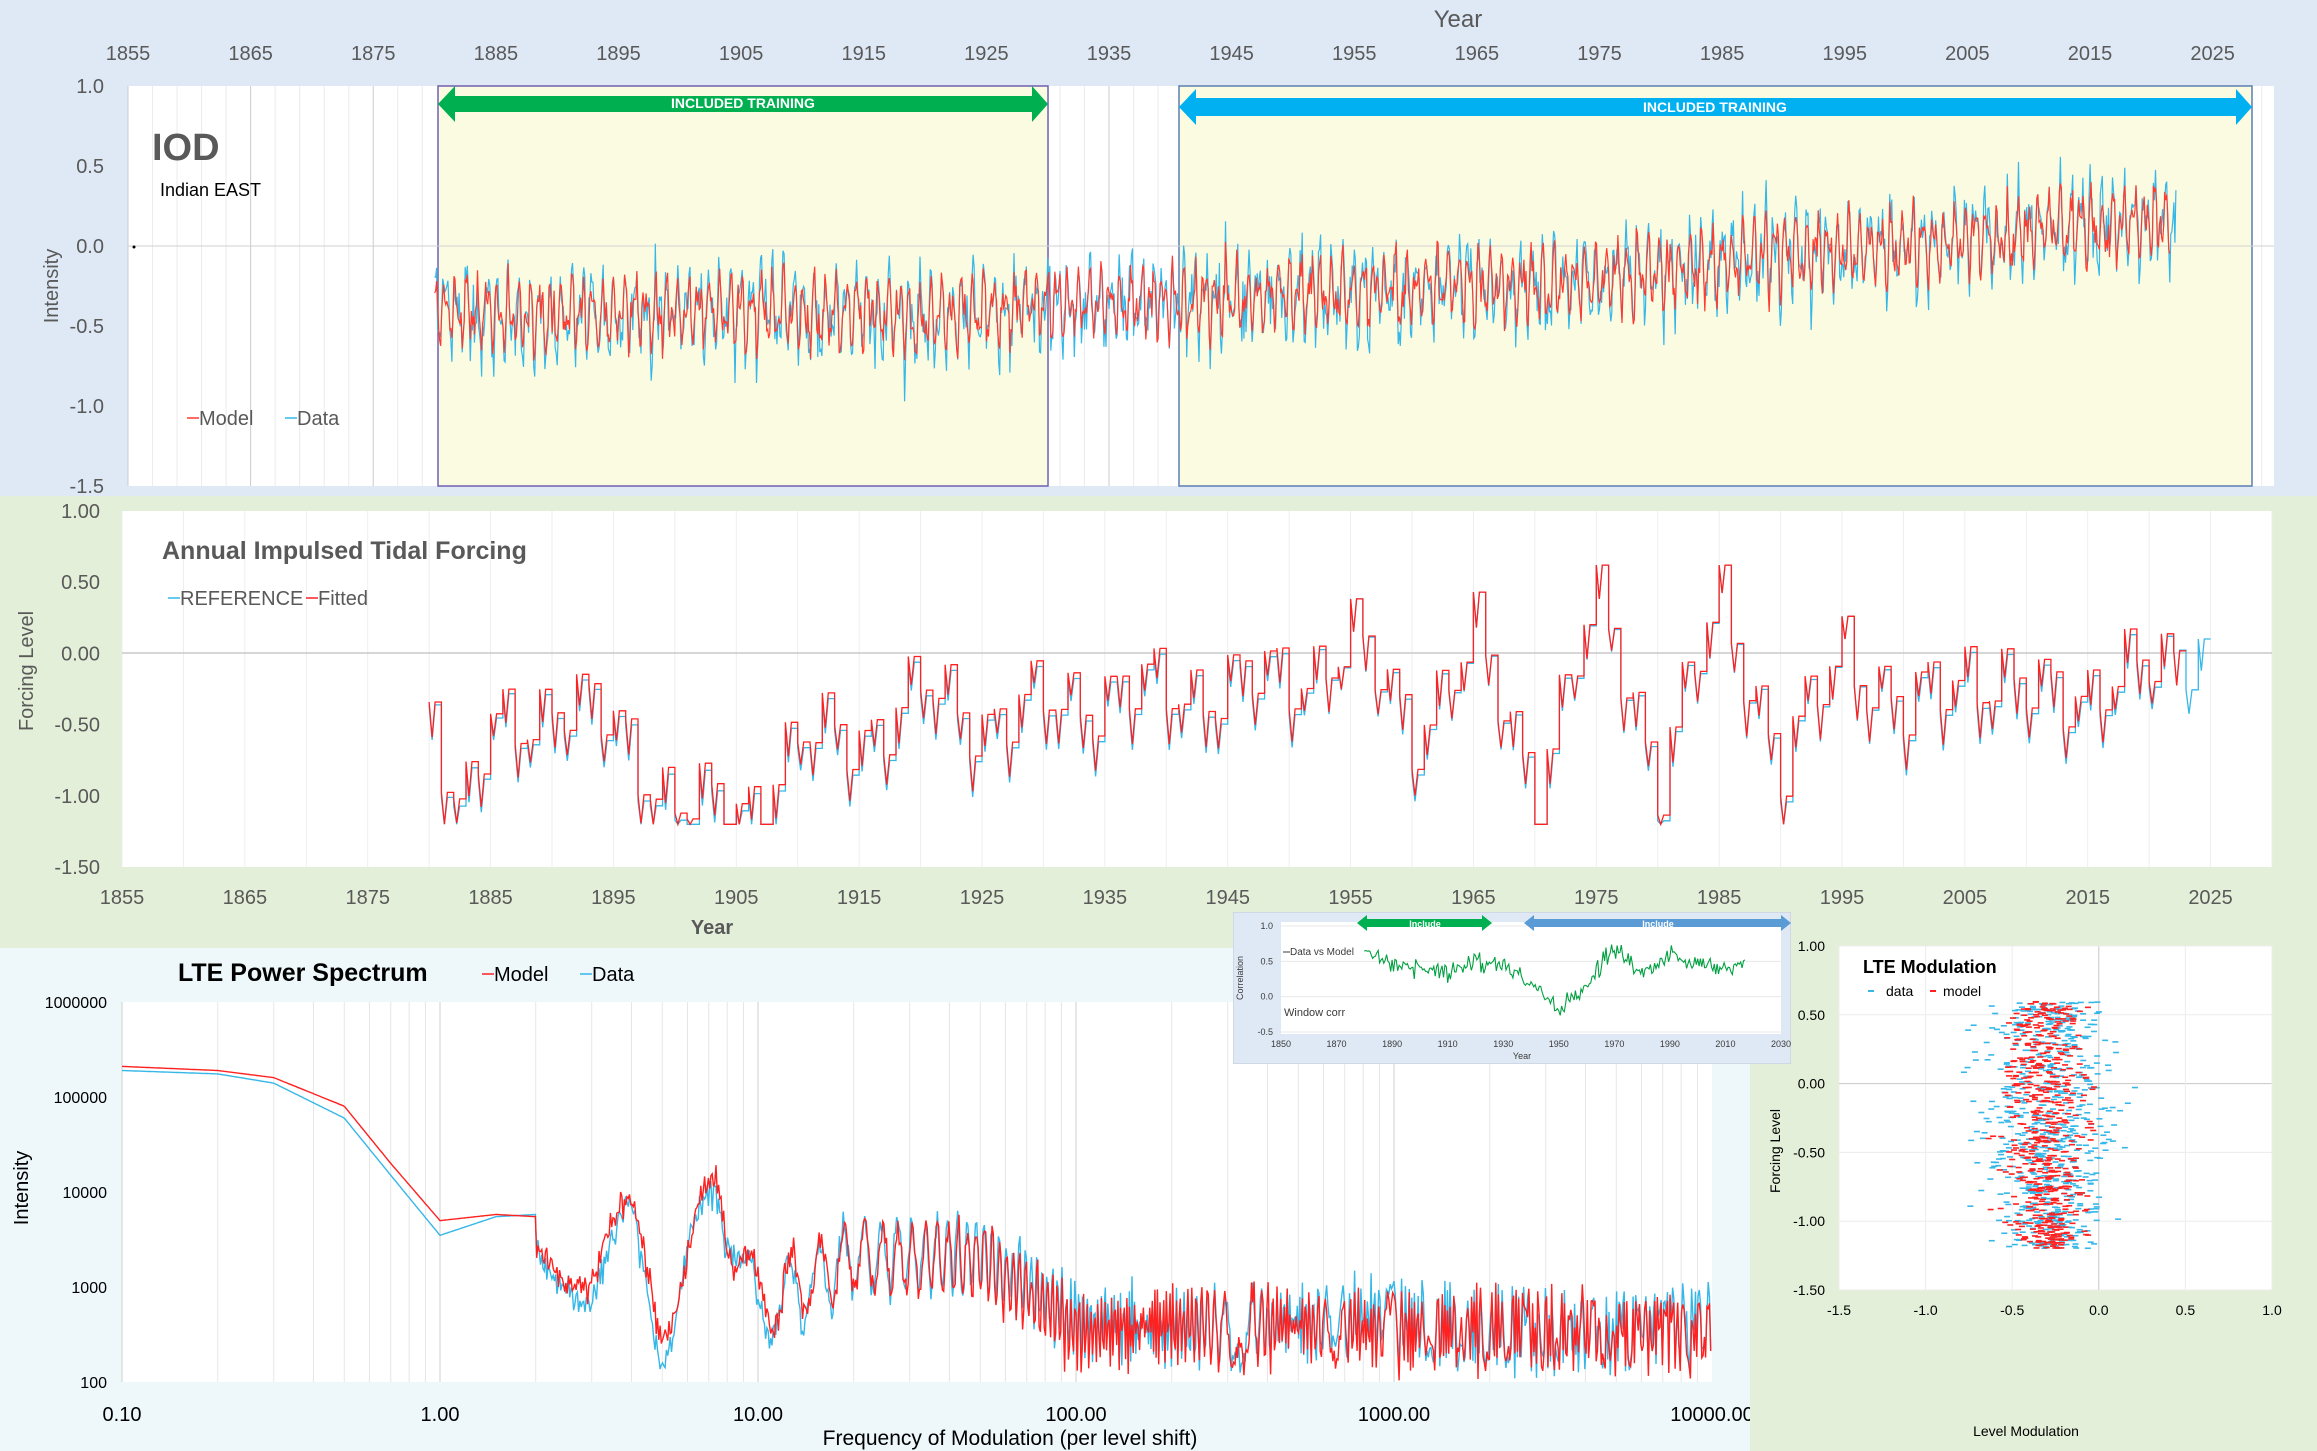 The height and width of the screenshot is (1451, 2317). What do you see at coordinates (1473, 898) in the screenshot?
I see `forcing-year-tick: 1965` at bounding box center [1473, 898].